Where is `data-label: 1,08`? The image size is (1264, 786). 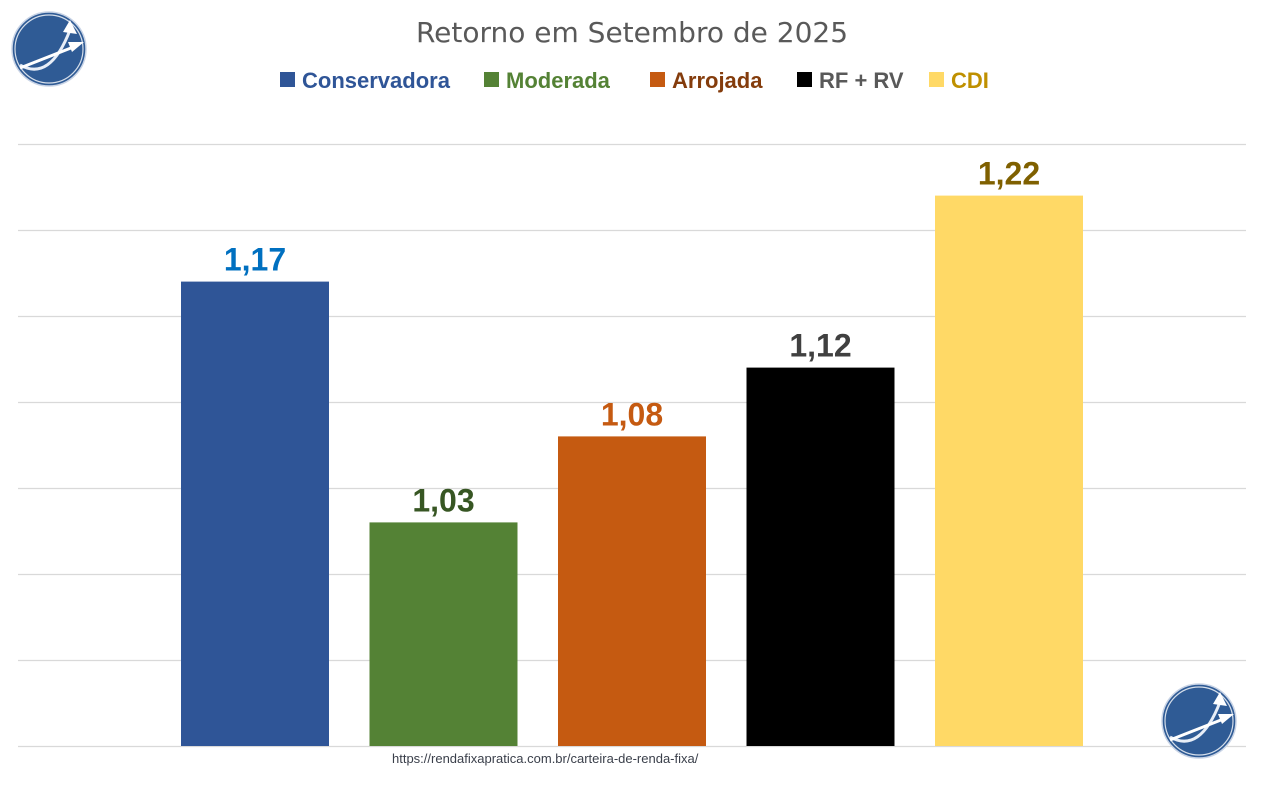
data-label: 1,08 is located at coordinates (632, 414).